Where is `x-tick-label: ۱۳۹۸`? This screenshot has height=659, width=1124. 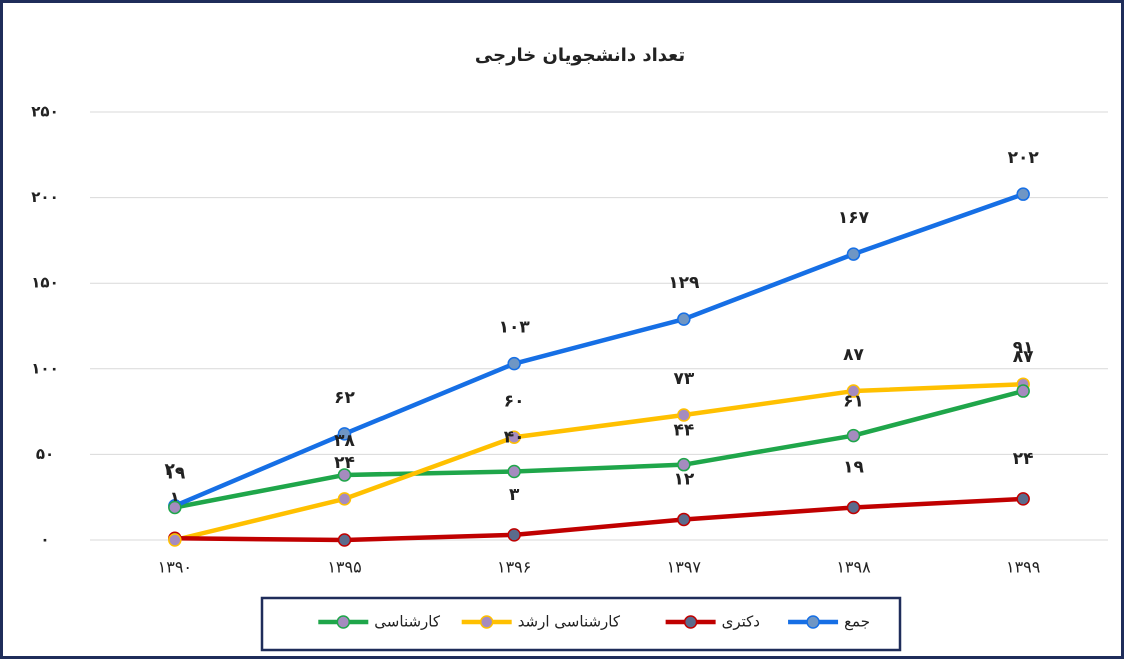
x-tick-label: ۱۳۹۸ is located at coordinates (853, 567).